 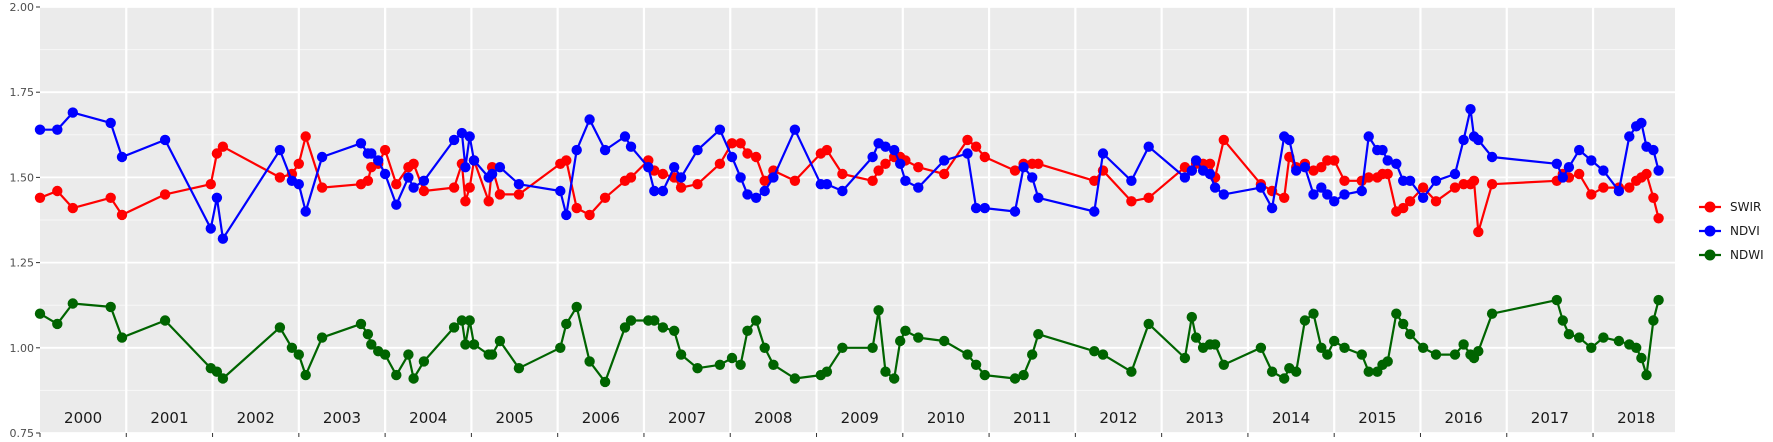 I want to click on legend-label: NDWI, so click(x=1747, y=255).